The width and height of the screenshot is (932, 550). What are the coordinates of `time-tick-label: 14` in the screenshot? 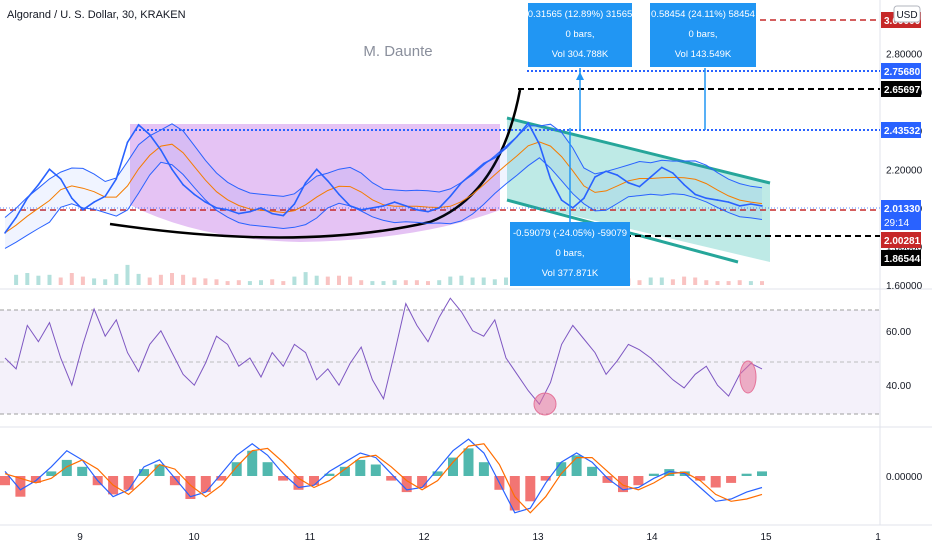 It's located at (652, 537).